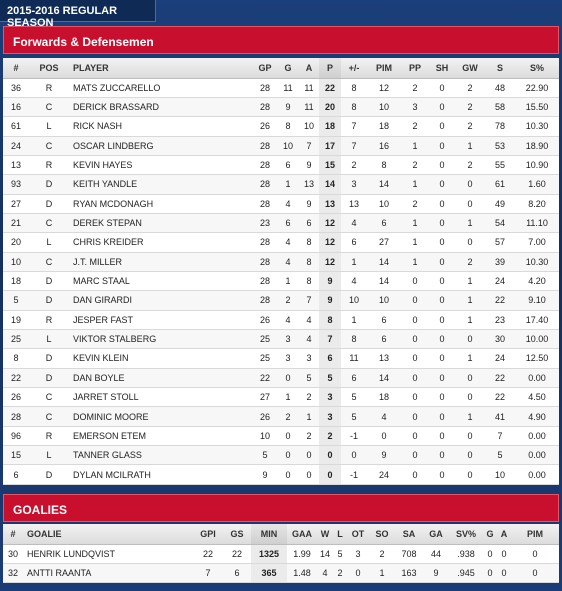 This screenshot has height=591, width=562. Describe the element at coordinates (436, 534) in the screenshot. I see `goalies-col-header: GA` at that location.